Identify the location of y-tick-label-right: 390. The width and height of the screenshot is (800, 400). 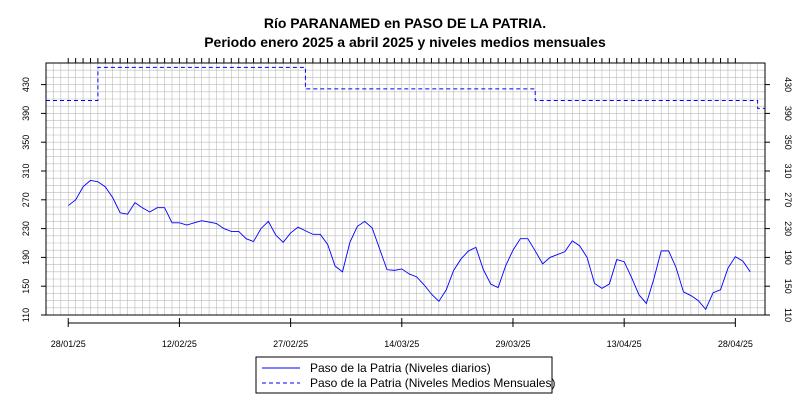
(788, 113).